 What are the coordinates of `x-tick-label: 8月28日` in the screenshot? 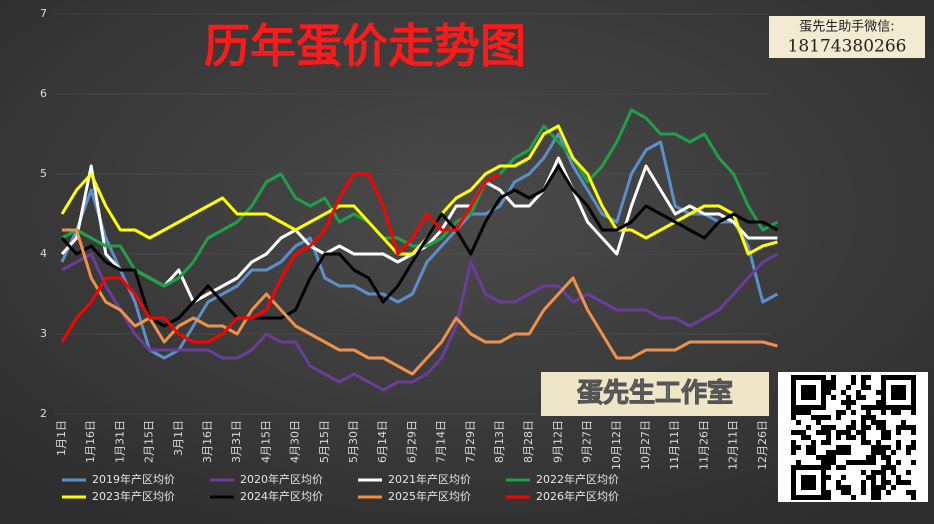 It's located at (528, 441).